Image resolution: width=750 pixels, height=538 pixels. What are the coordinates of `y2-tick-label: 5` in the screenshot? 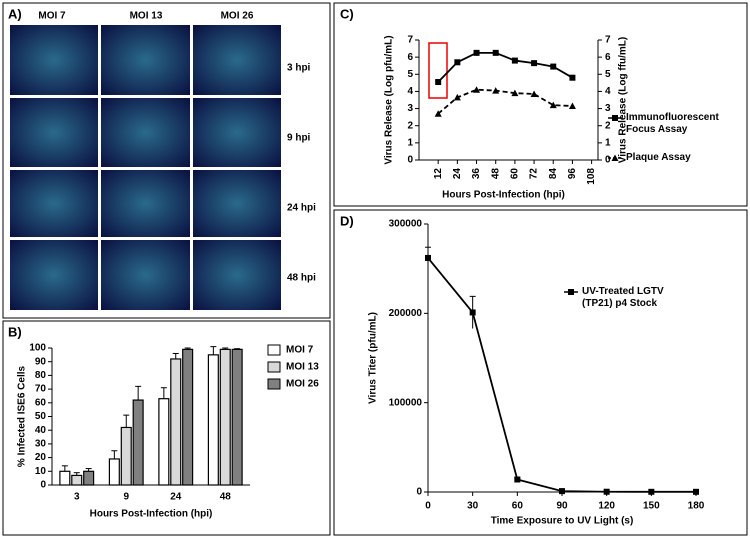 It's located at (608, 74).